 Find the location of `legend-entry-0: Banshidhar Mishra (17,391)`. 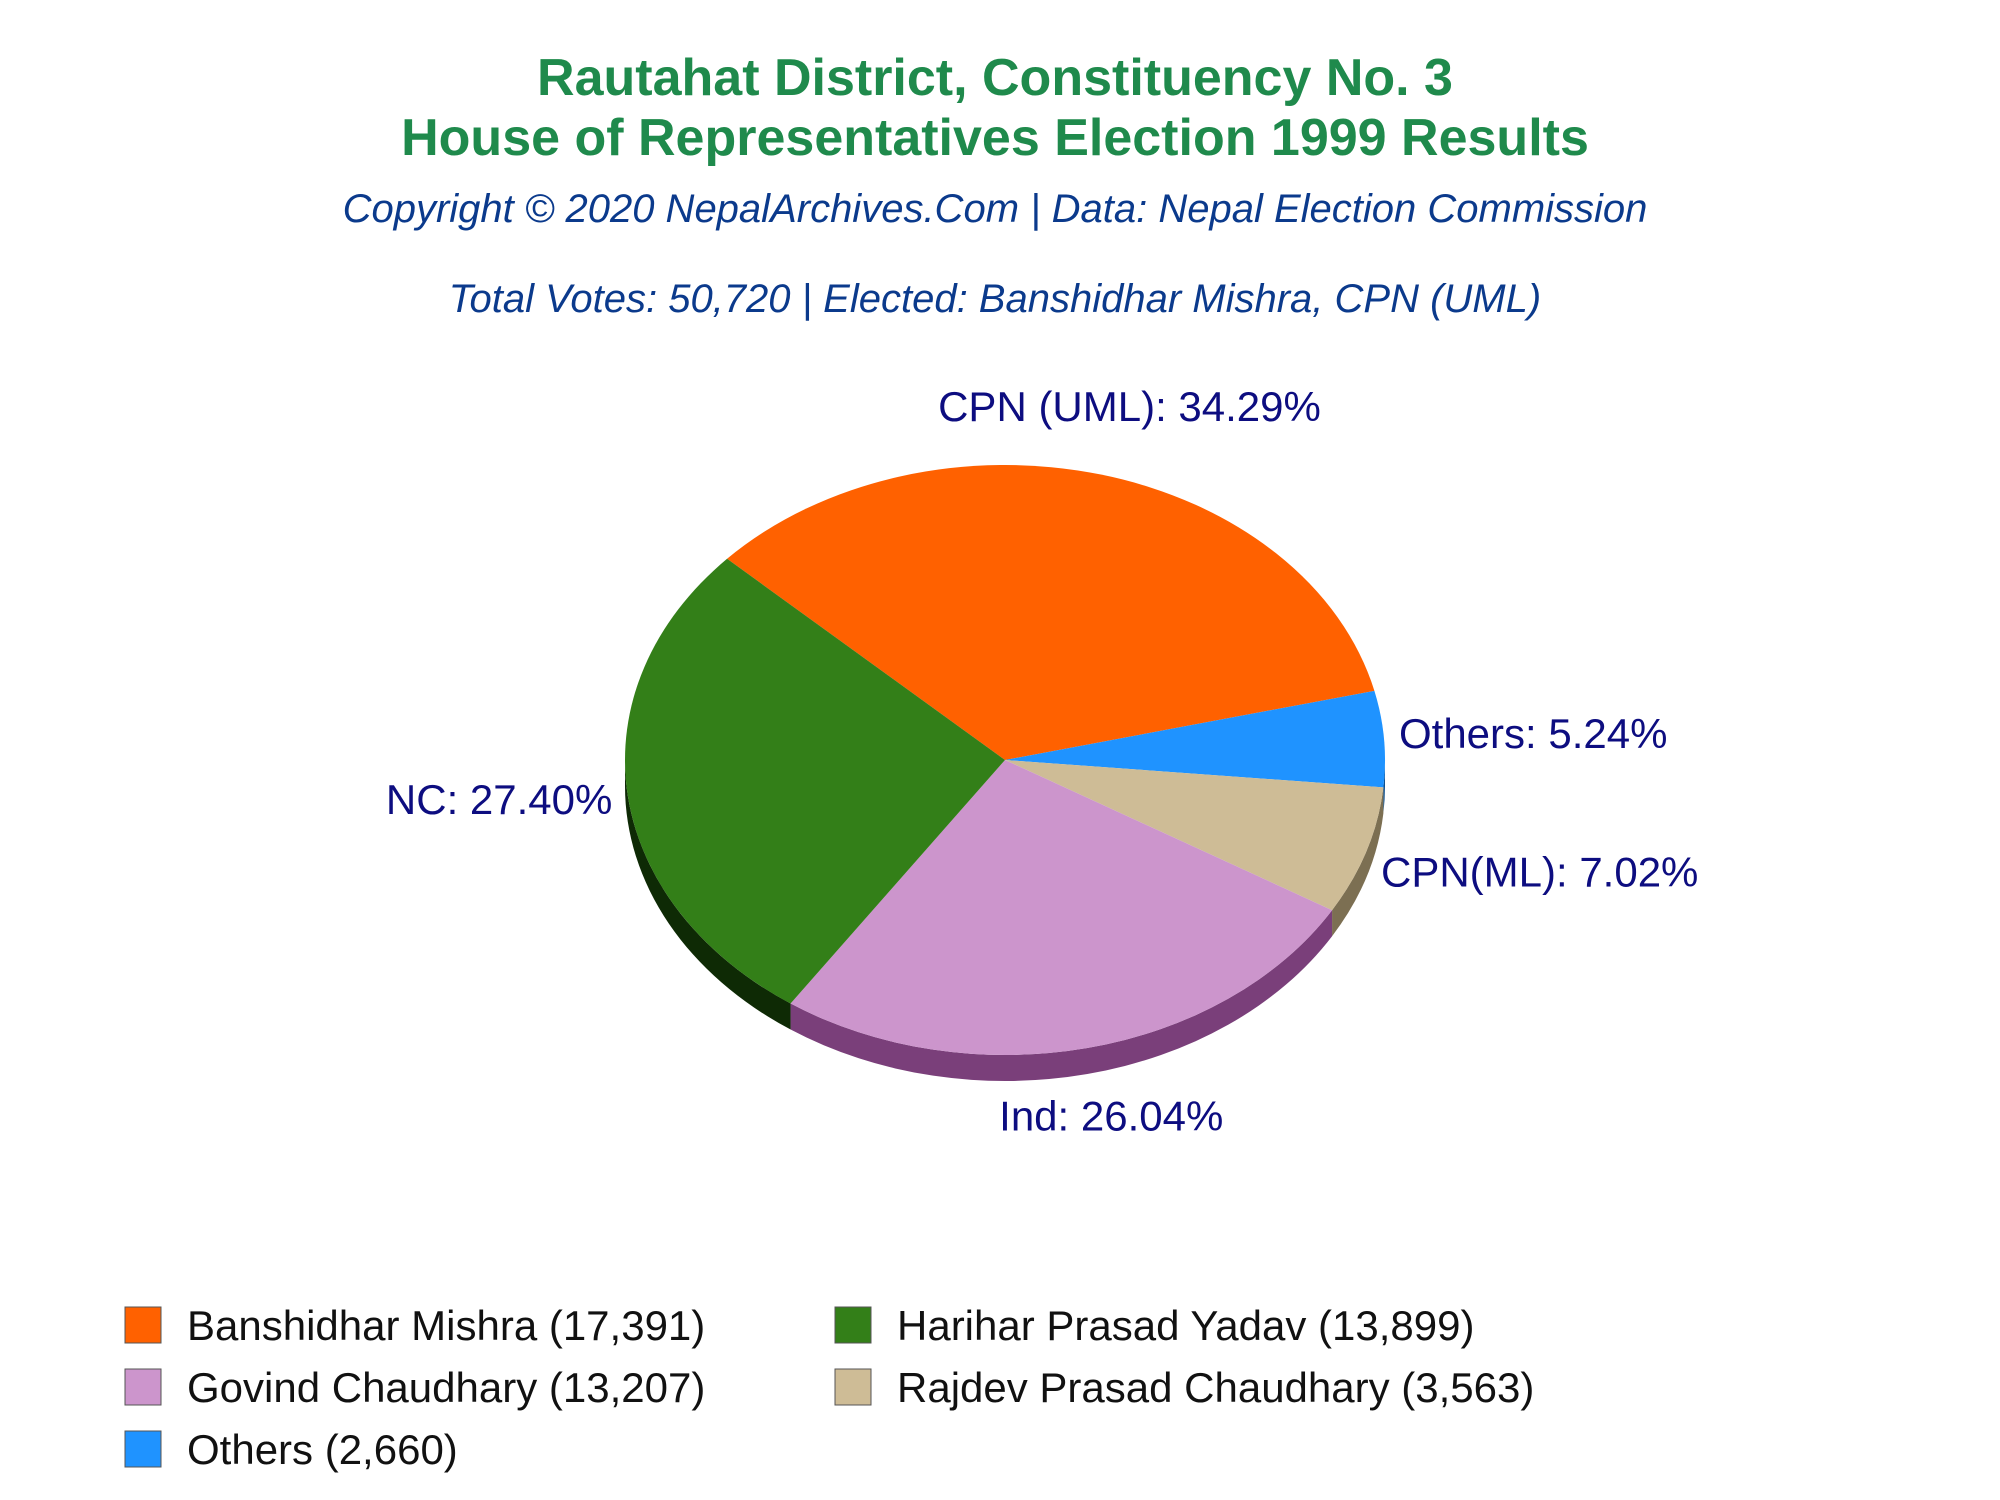

legend-entry-0: Banshidhar Mishra (17,391) is located at coordinates (446, 1325).